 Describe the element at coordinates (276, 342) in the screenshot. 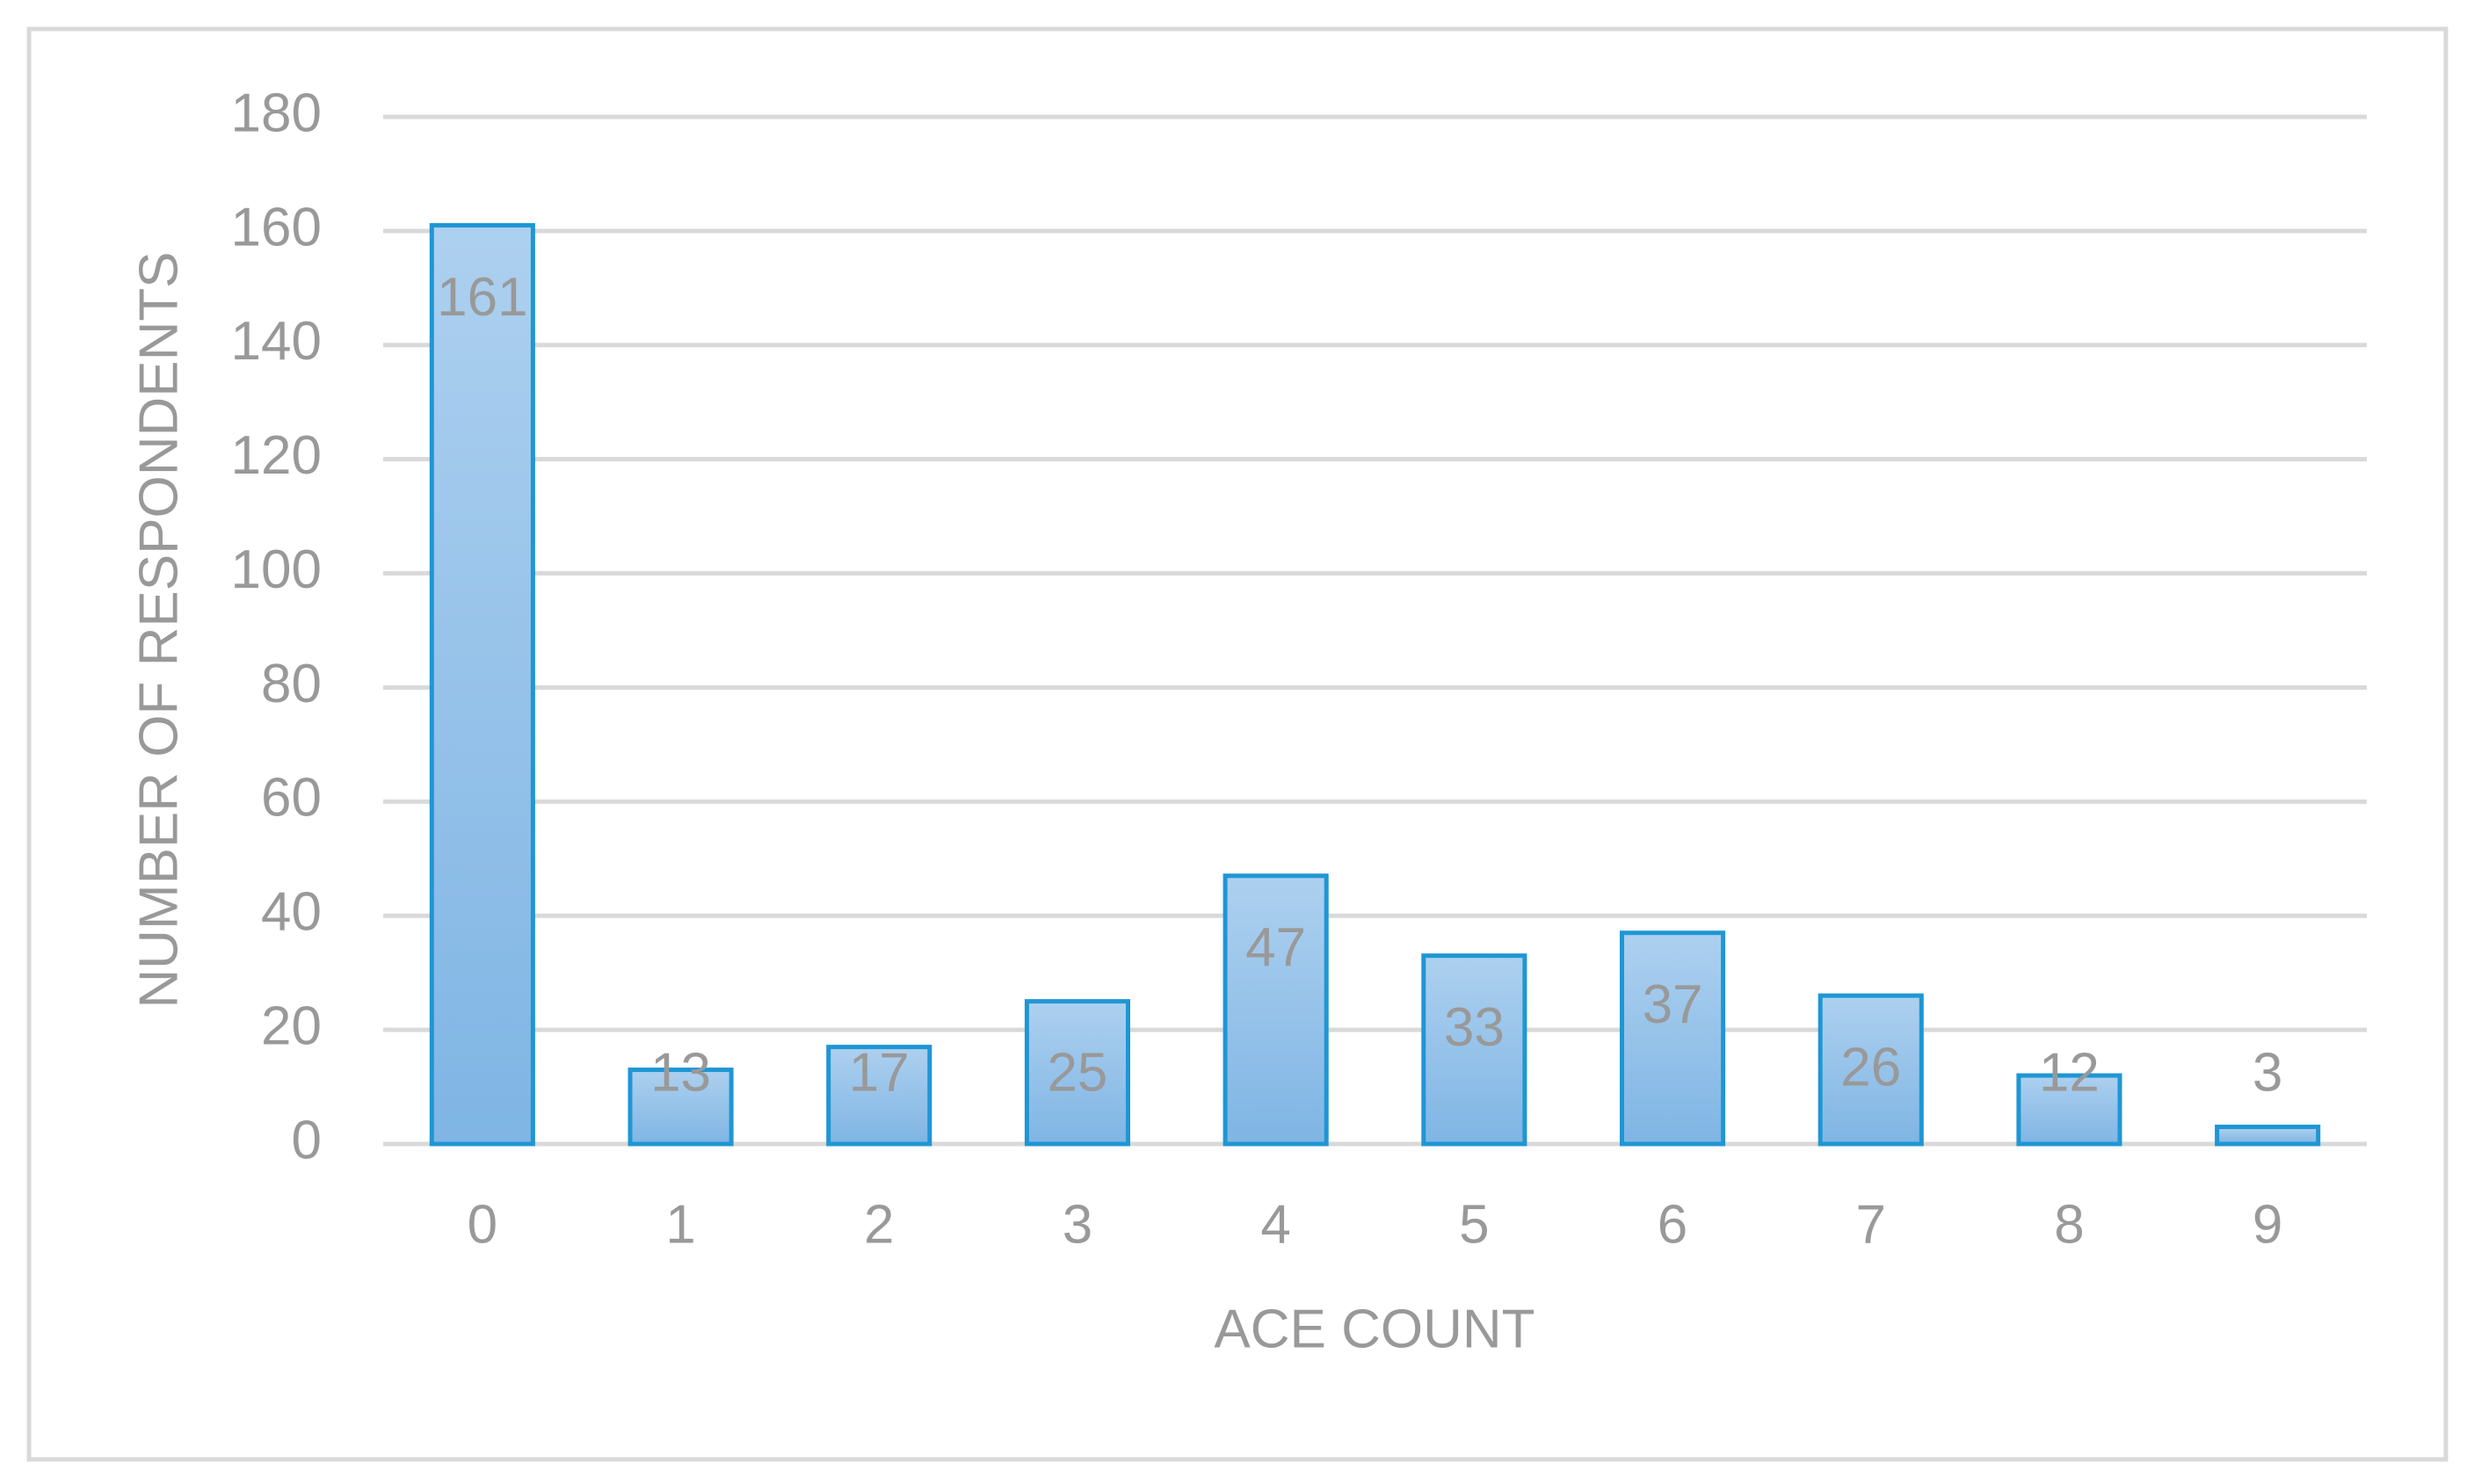

I see `y-tick-label: 140` at that location.